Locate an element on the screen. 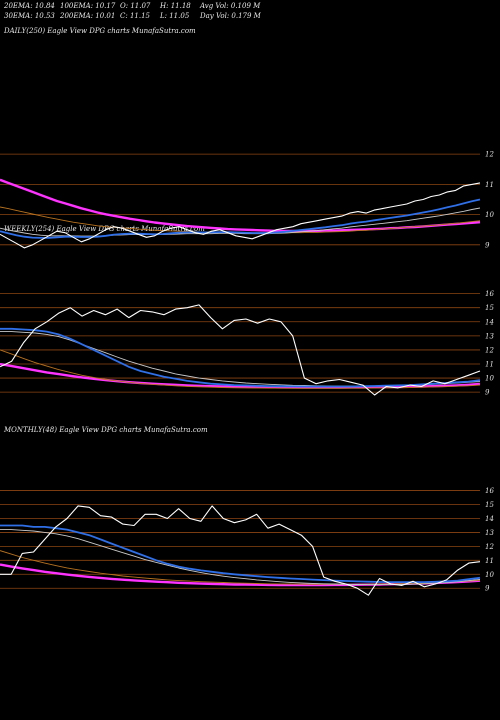 This screenshot has width=500, height=720. weekly-ema200-line is located at coordinates (240, 375).